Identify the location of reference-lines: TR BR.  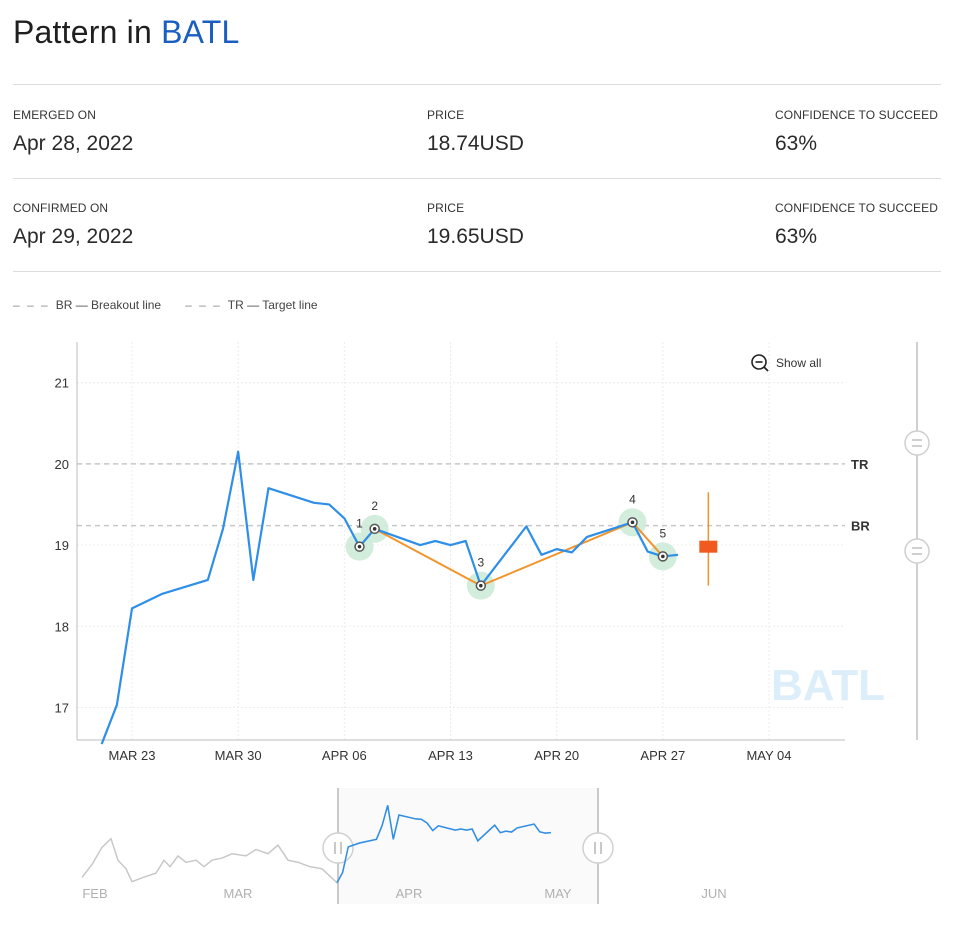
(473, 495).